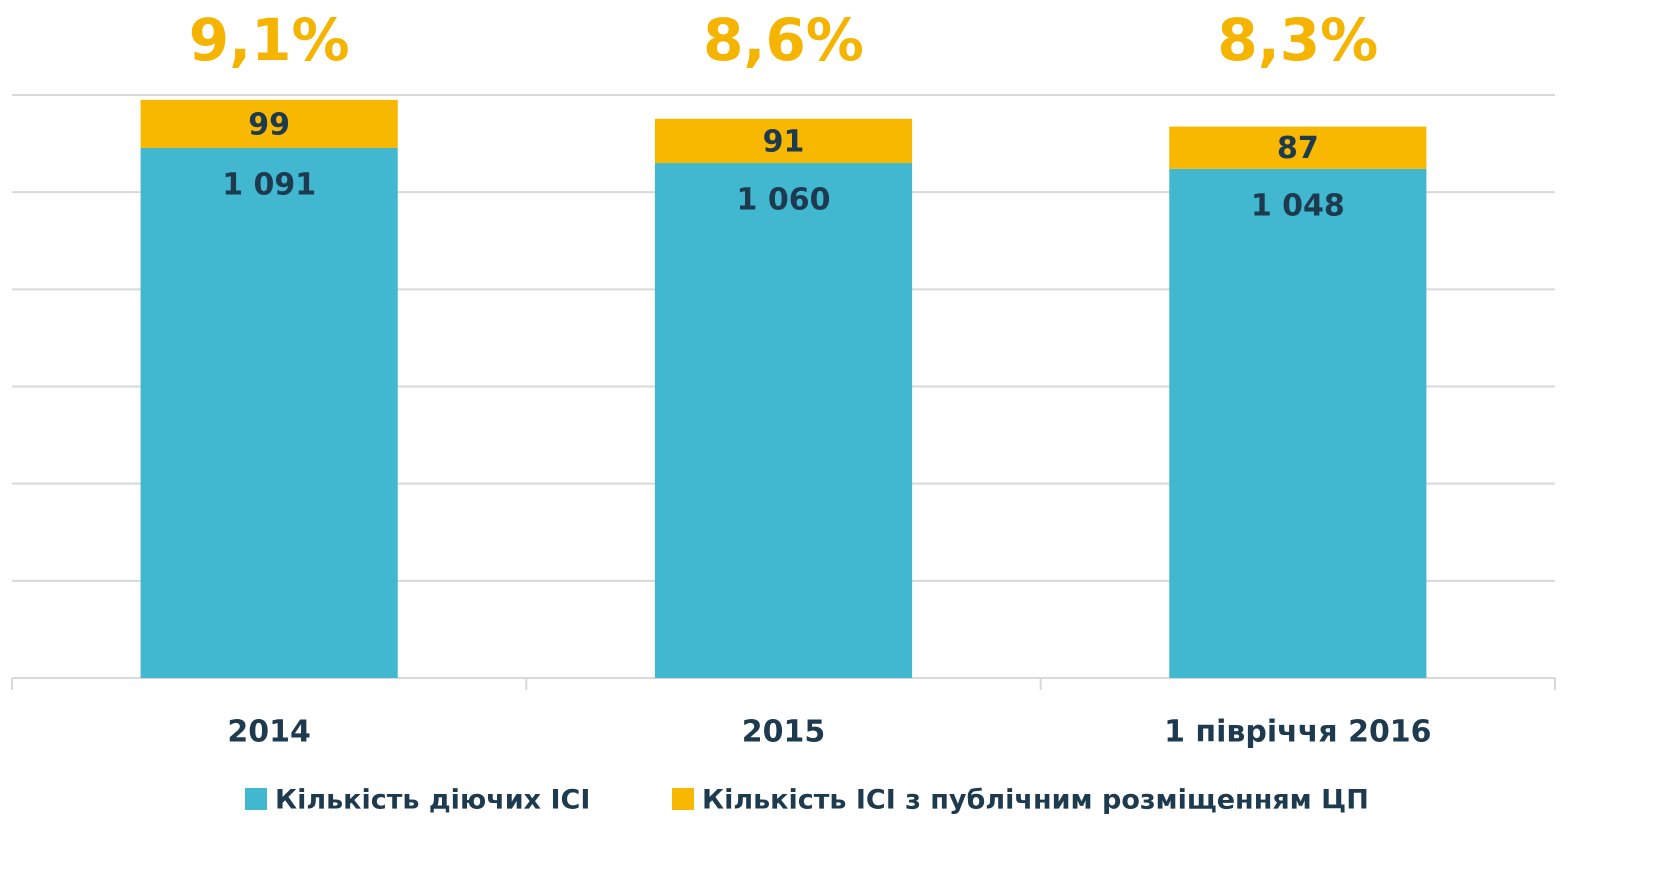 This screenshot has width=1665, height=869. Describe the element at coordinates (783, 40) in the screenshot. I see `share-label: 8,6%` at that location.